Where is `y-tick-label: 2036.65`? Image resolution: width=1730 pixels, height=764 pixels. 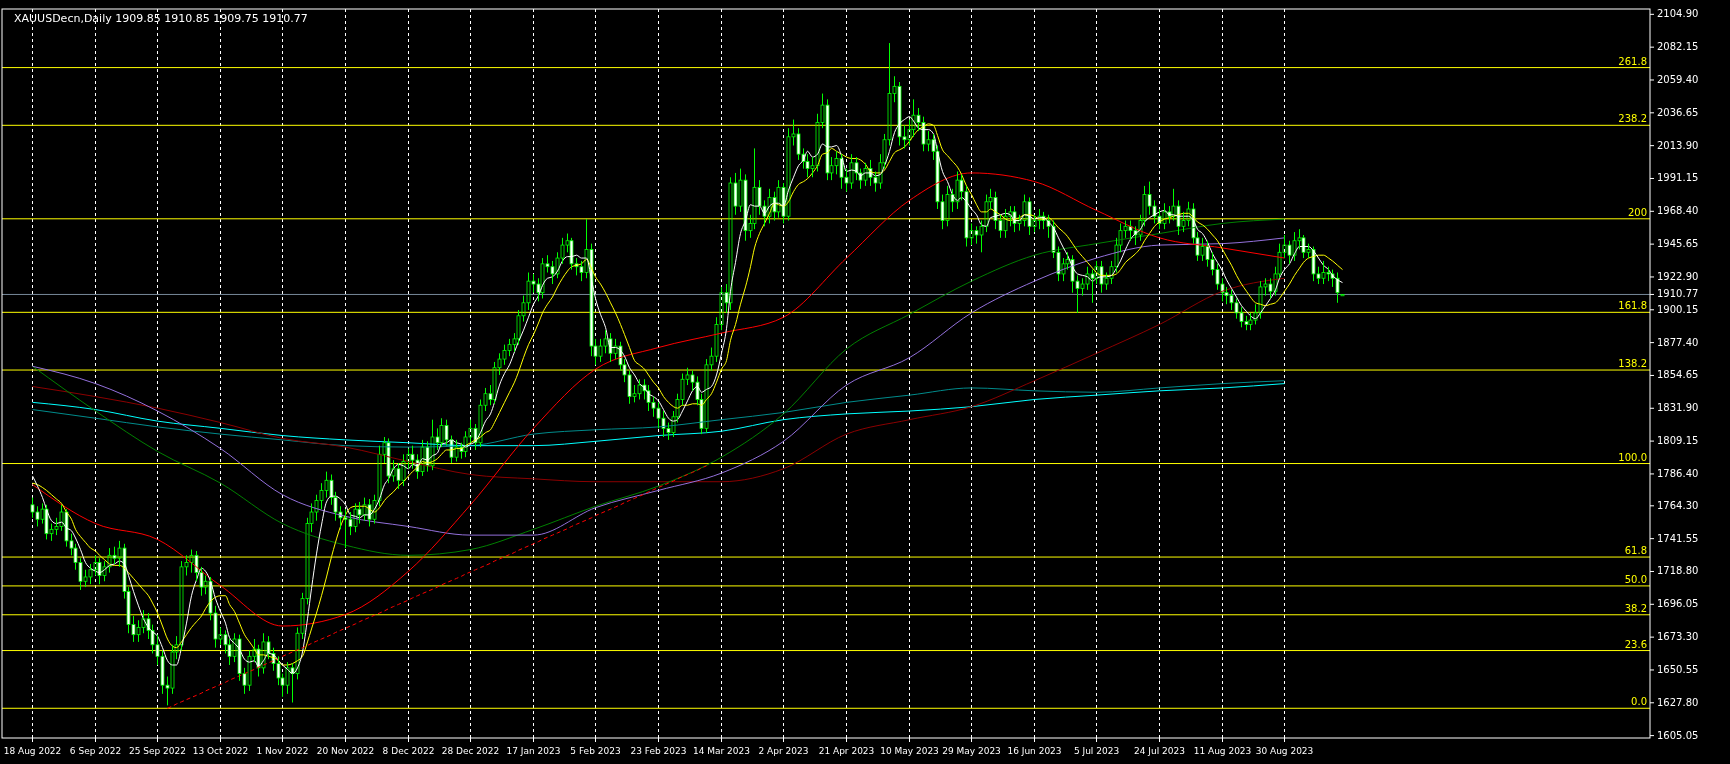 y-tick-label: 2036.65 is located at coordinates (1678, 112).